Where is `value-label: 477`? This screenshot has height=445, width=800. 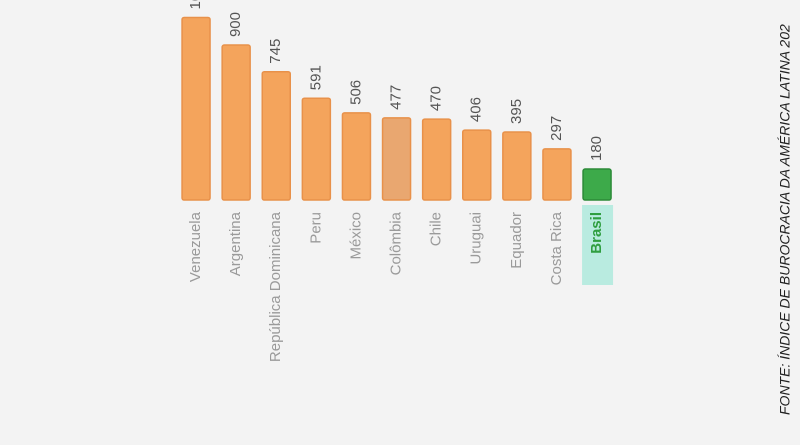
value-label: 477 is located at coordinates (396, 97).